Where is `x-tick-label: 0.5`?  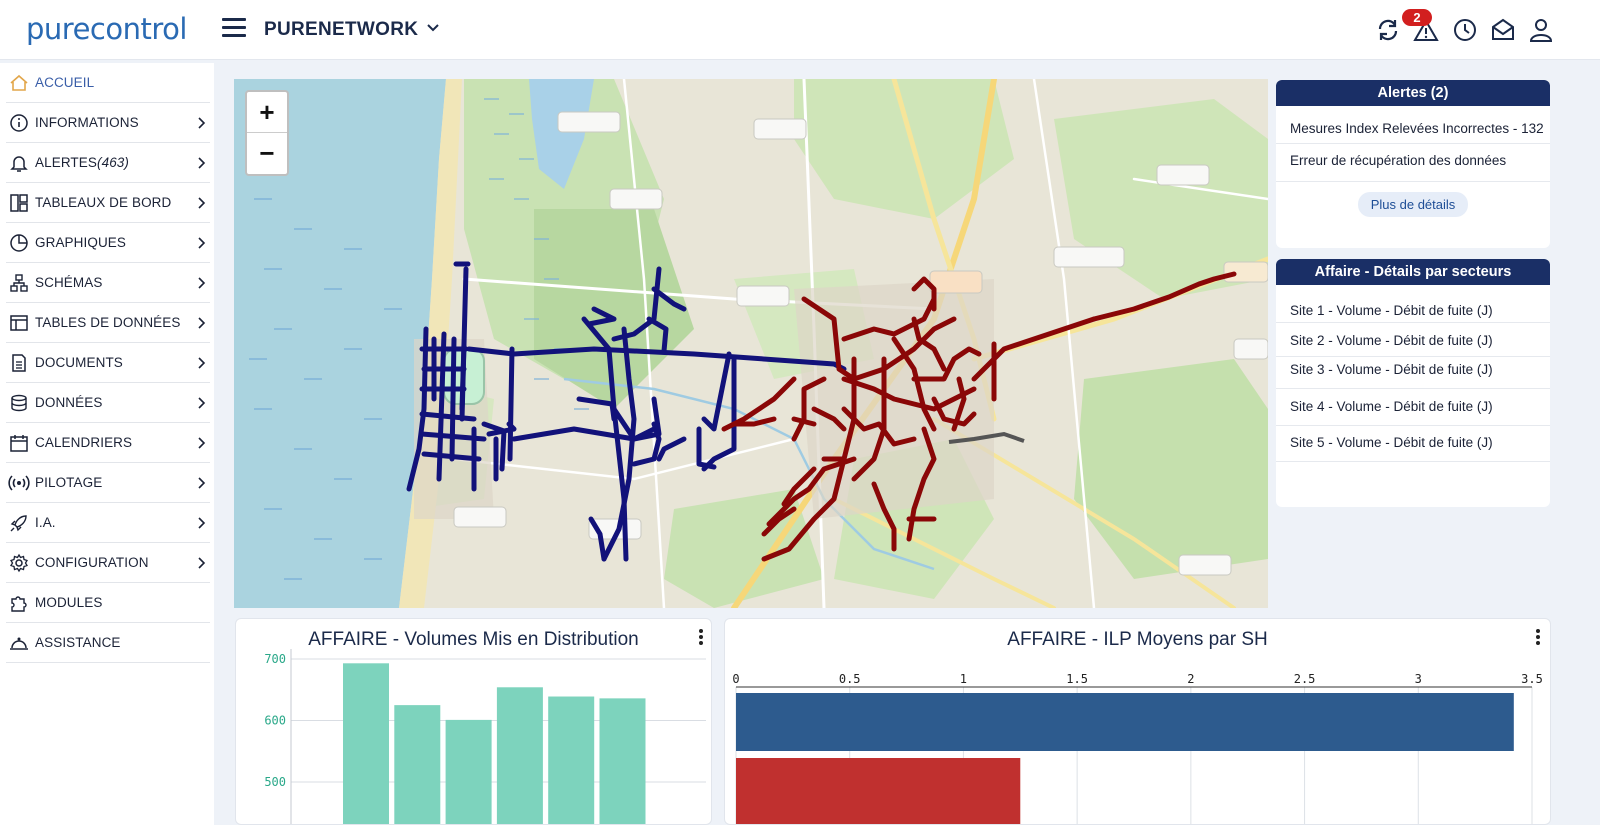 x-tick-label: 0.5 is located at coordinates (850, 679).